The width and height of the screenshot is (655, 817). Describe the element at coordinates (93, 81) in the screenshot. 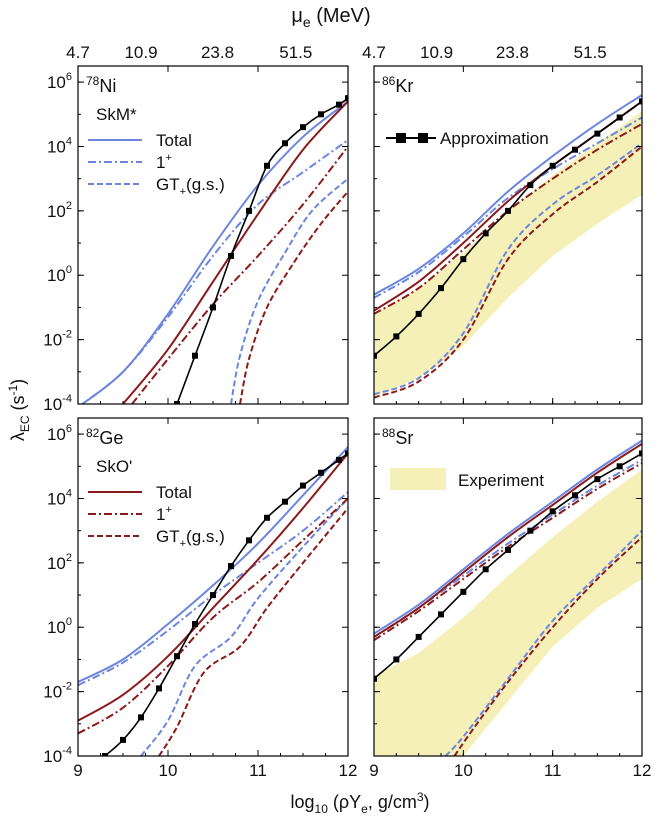

I see `nucleus-mass: 78` at that location.